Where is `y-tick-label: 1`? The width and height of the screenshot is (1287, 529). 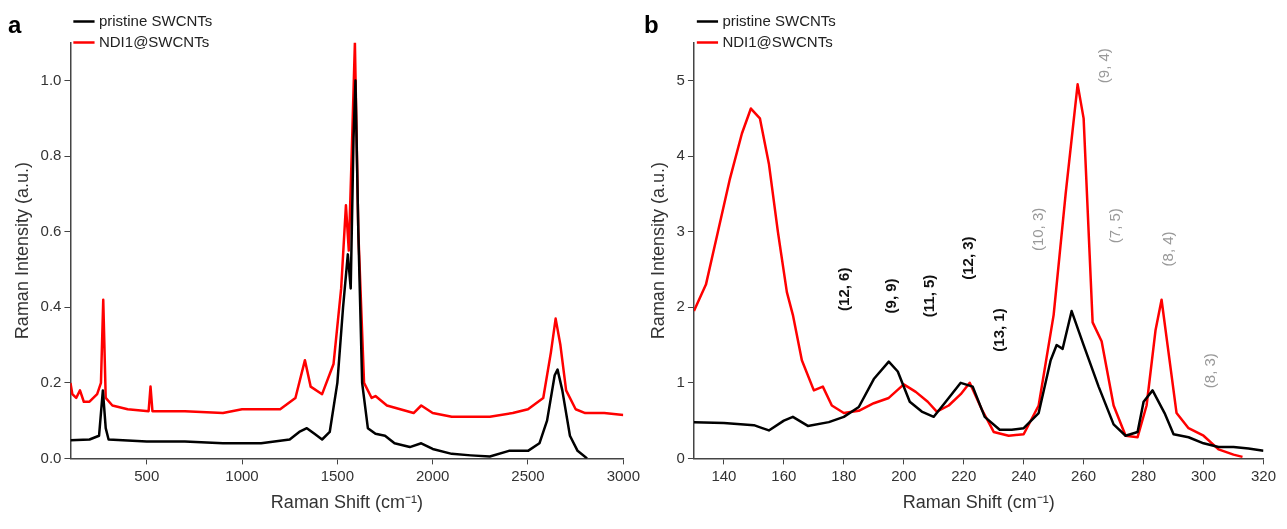
y-tick-label: 1 is located at coordinates (680, 381).